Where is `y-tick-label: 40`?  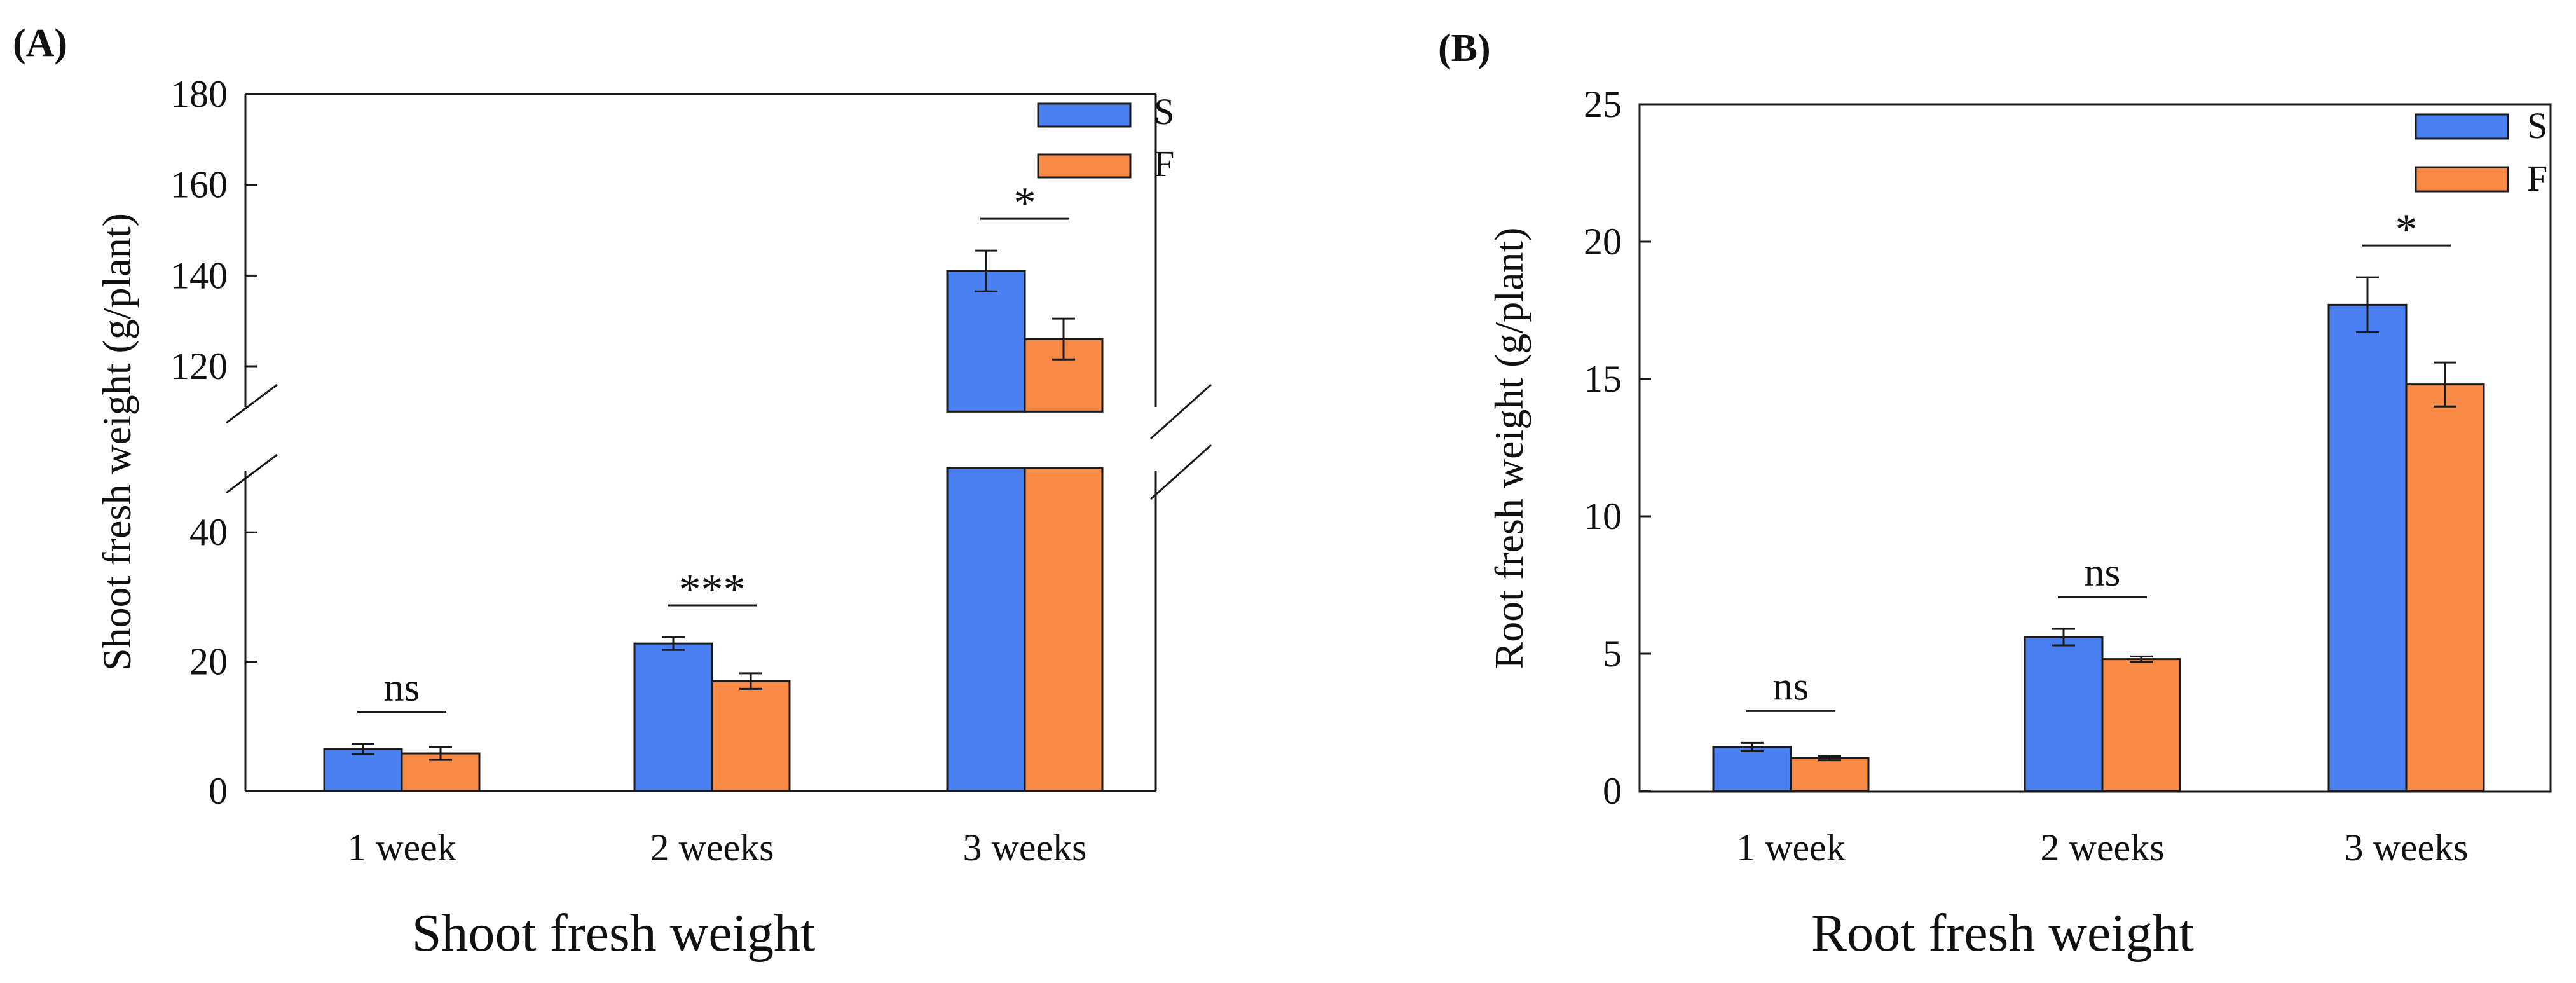
y-tick-label: 40 is located at coordinates (208, 532).